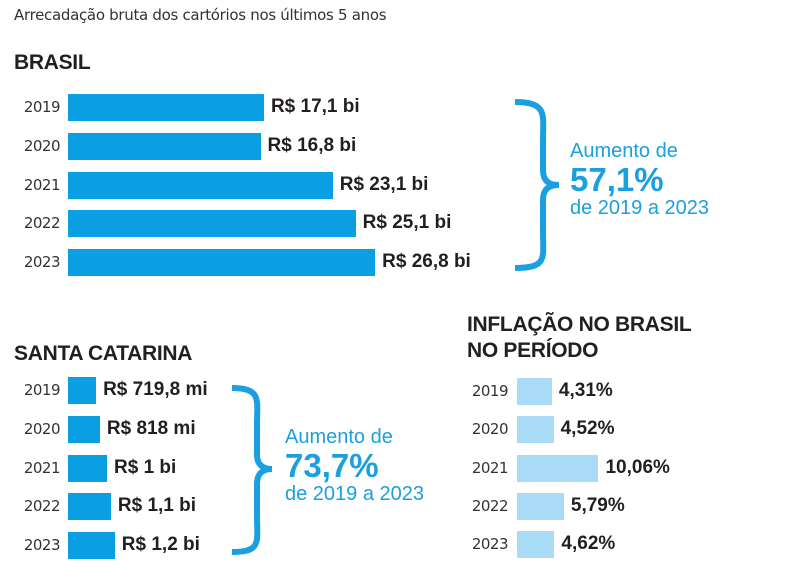 This screenshot has width=800, height=588. Describe the element at coordinates (597, 505) in the screenshot. I see `inflation-value-label: 5,79%` at that location.